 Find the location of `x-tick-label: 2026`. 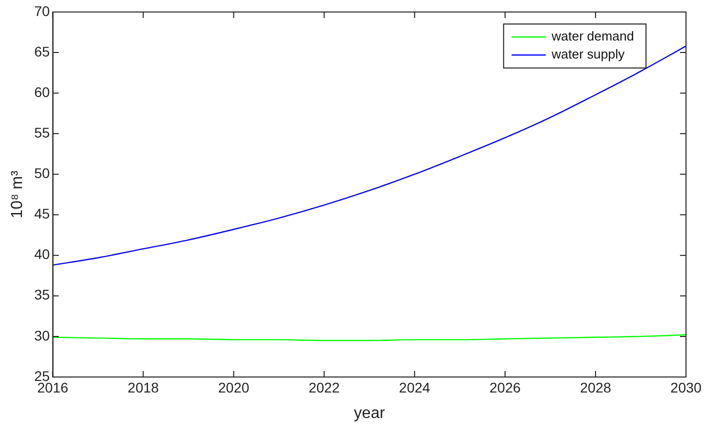

x-tick-label: 2026 is located at coordinates (505, 387).